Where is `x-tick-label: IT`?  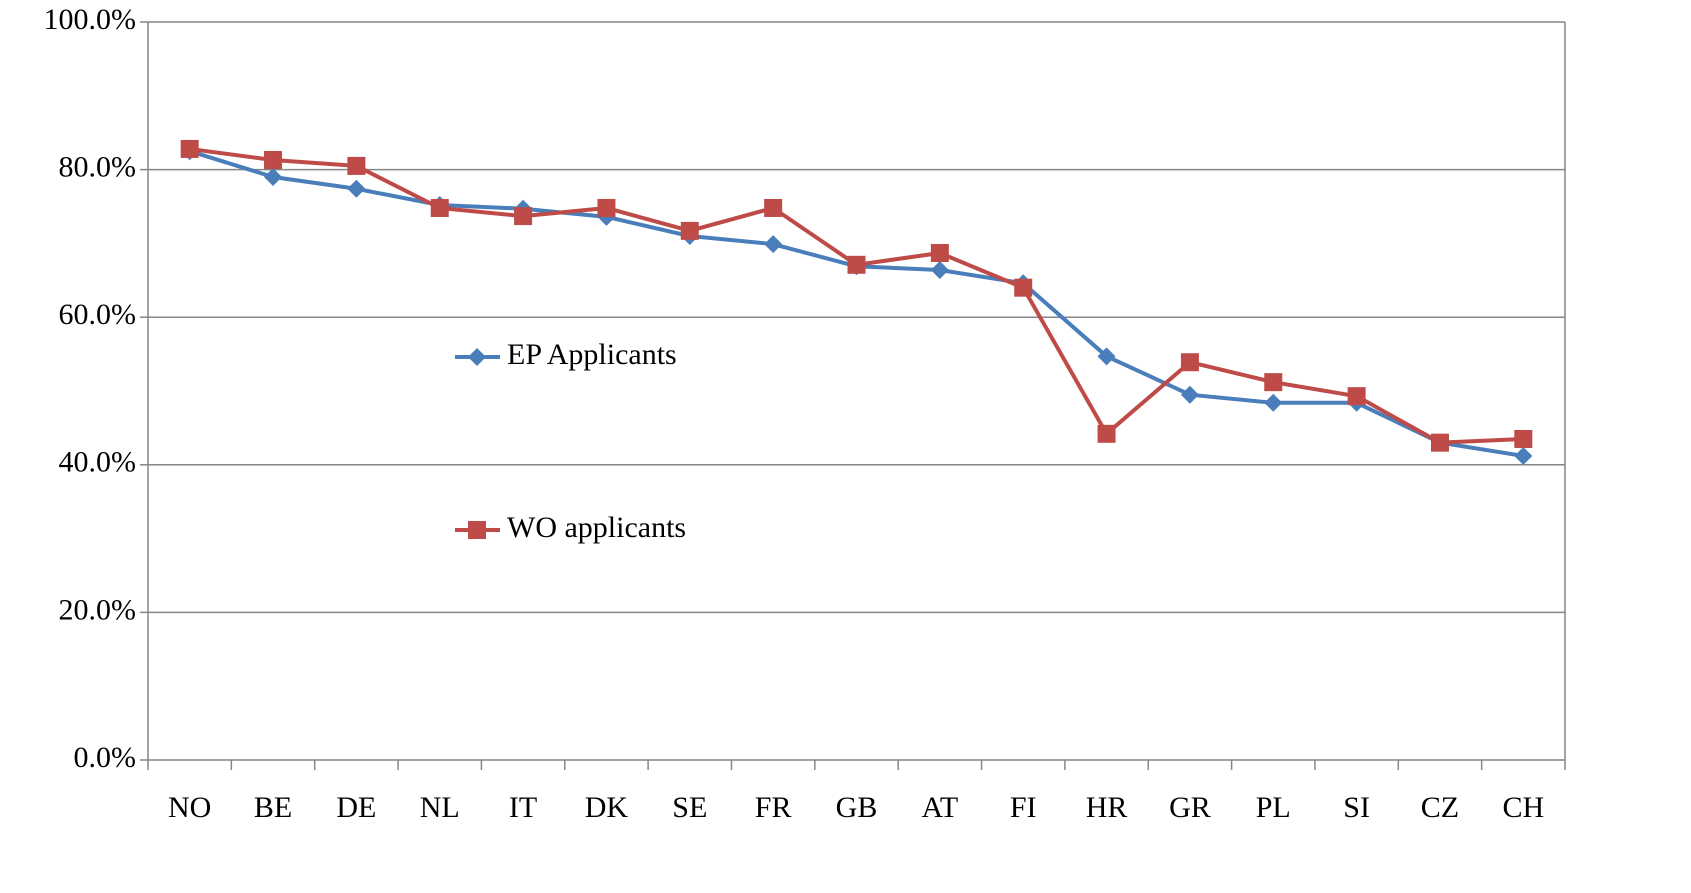
x-tick-label: IT is located at coordinates (523, 807).